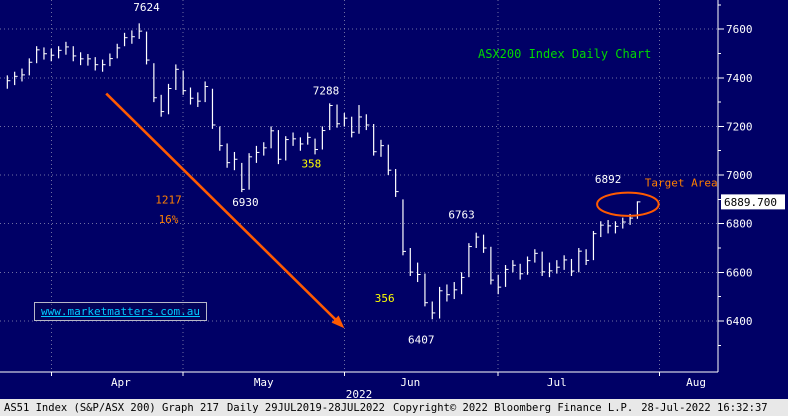 The width and height of the screenshot is (788, 416). Describe the element at coordinates (681, 183) in the screenshot. I see `annotation-target-area: Target Area` at that location.